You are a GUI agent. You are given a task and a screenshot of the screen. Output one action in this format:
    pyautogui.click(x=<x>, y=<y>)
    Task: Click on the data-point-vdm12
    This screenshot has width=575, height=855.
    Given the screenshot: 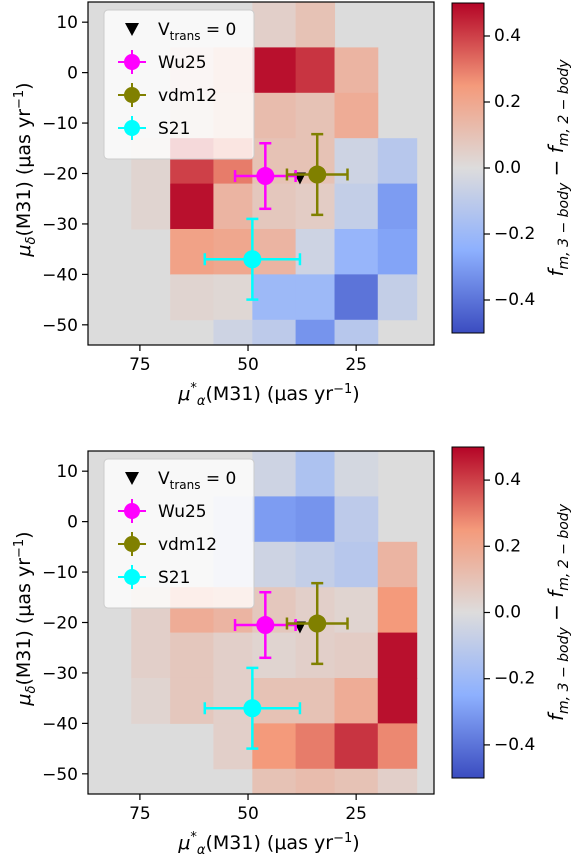 What is the action you would take?
    pyautogui.click(x=317, y=623)
    